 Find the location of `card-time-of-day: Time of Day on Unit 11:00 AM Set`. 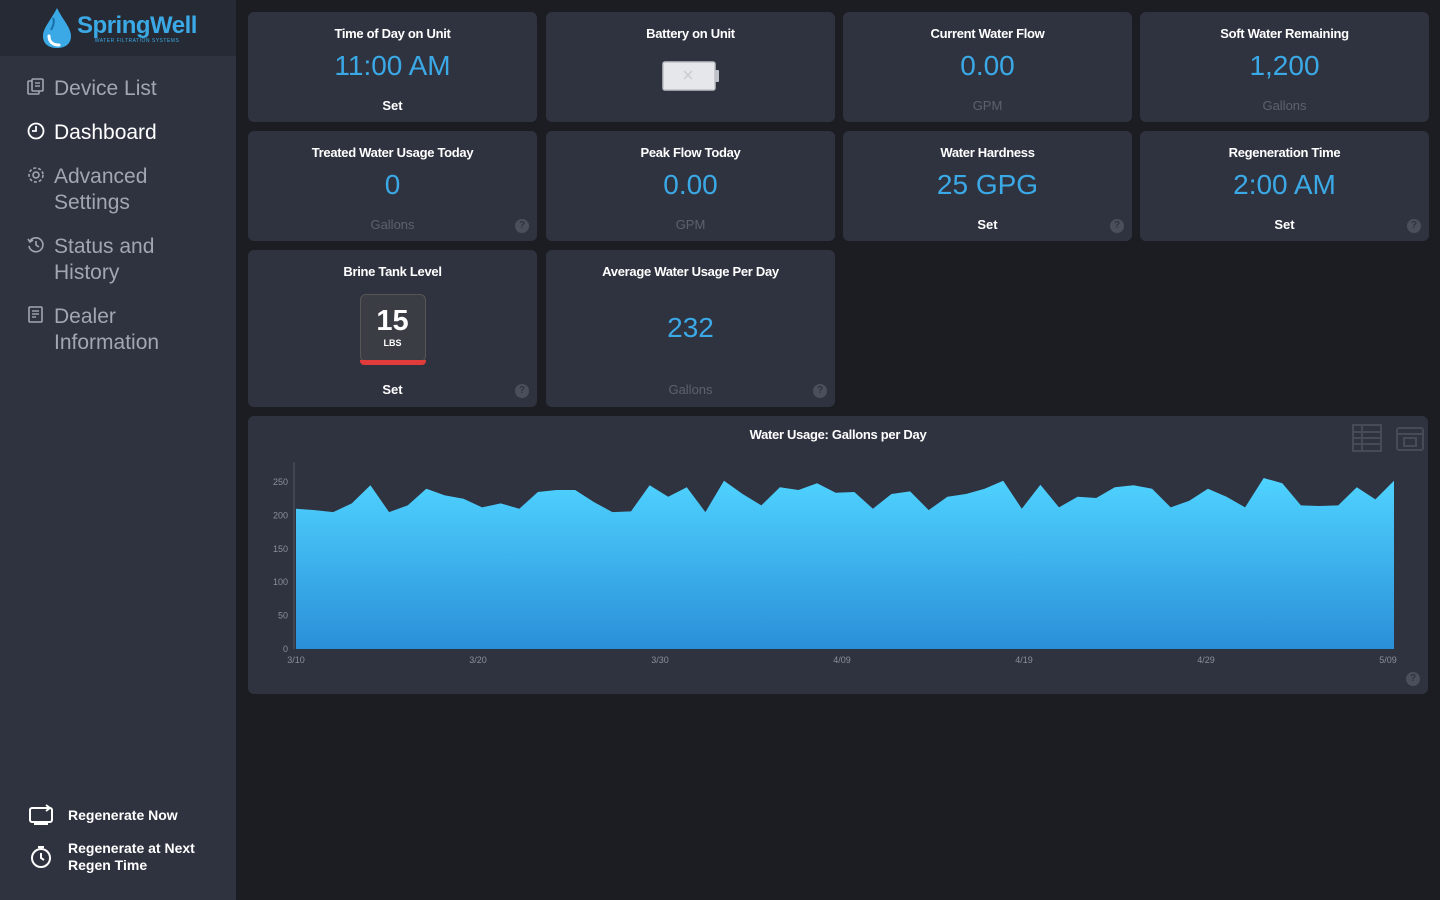

card-time-of-day: Time of Day on Unit 11:00 AM Set is located at coordinates (392, 67).